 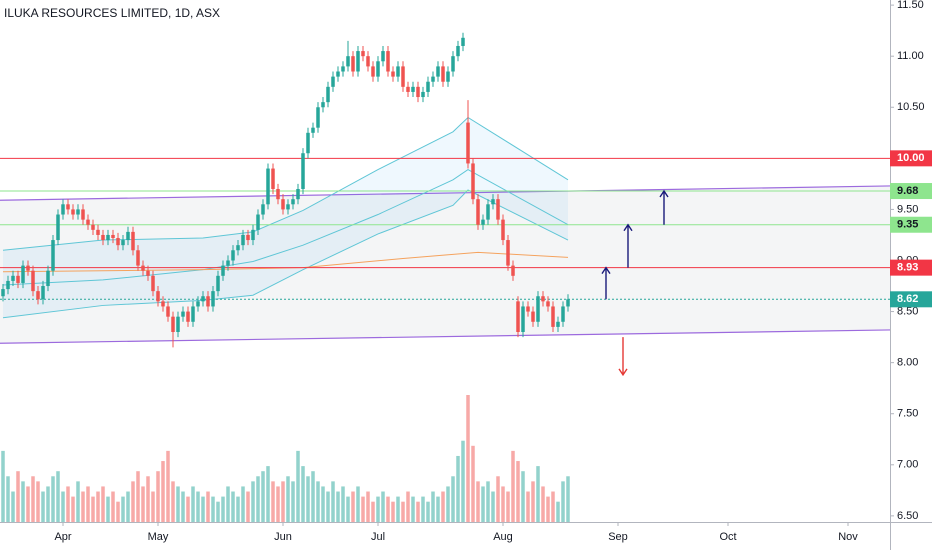 What do you see at coordinates (445, 193) in the screenshot?
I see `trend-line` at bounding box center [445, 193].